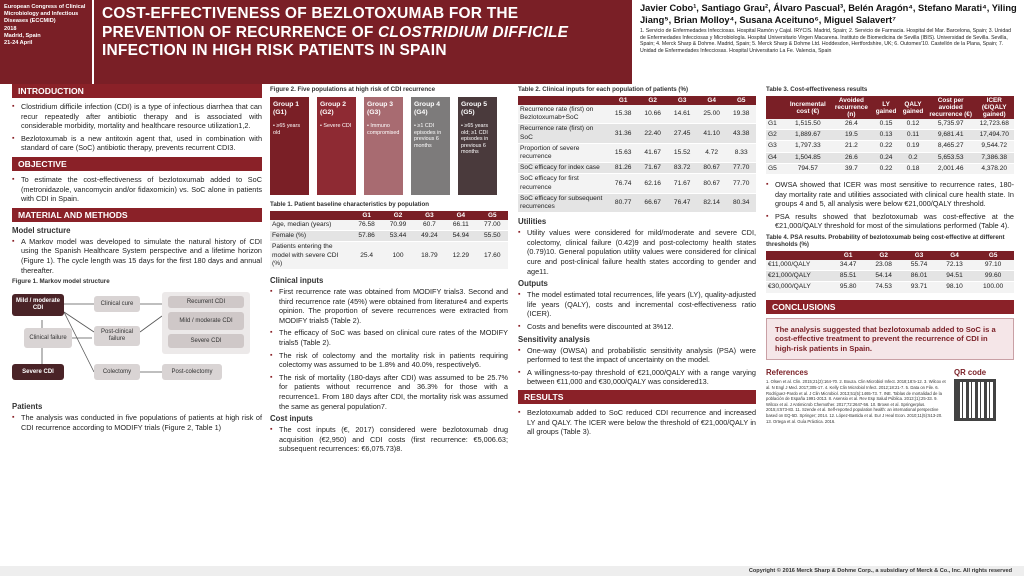 This screenshot has height=576, width=1024. I want to click on state-severe-recurrent: Severe CDI, so click(206, 341).